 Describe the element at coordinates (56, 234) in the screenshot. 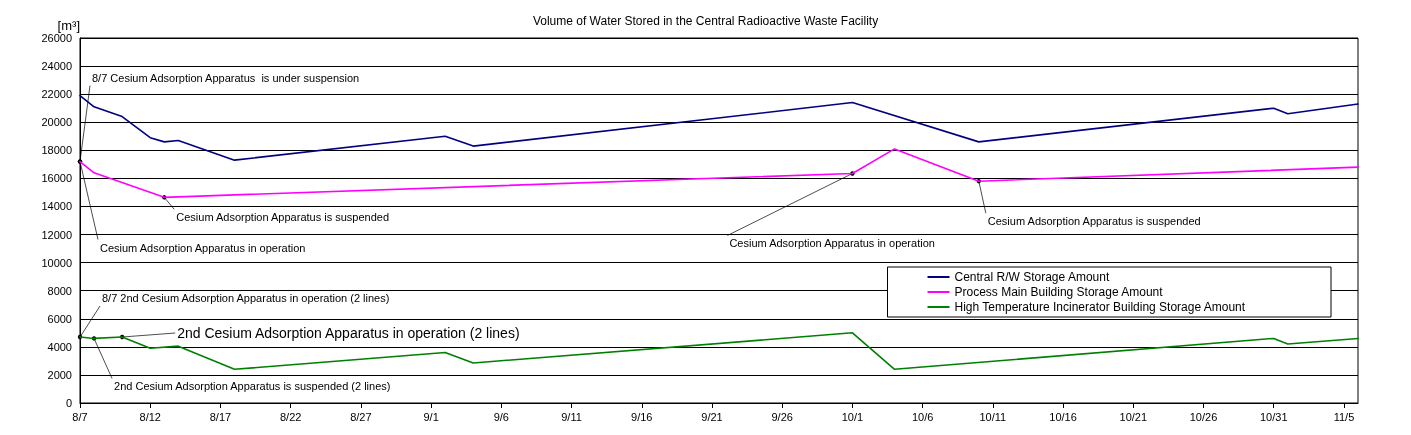

I see `y-tick-label: 12000` at that location.